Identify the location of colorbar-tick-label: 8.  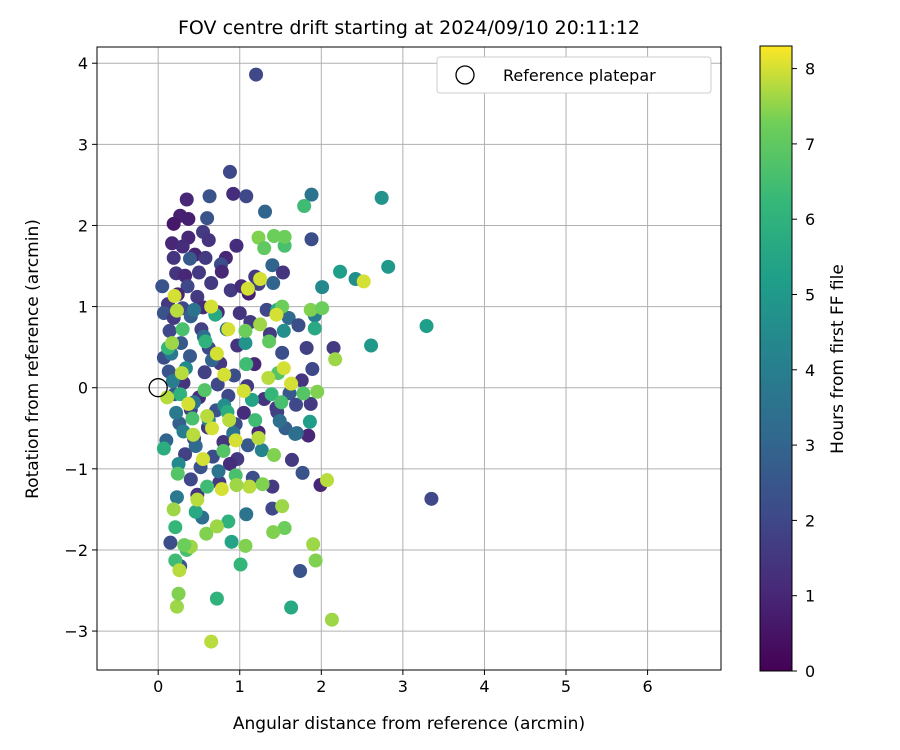
(810, 69).